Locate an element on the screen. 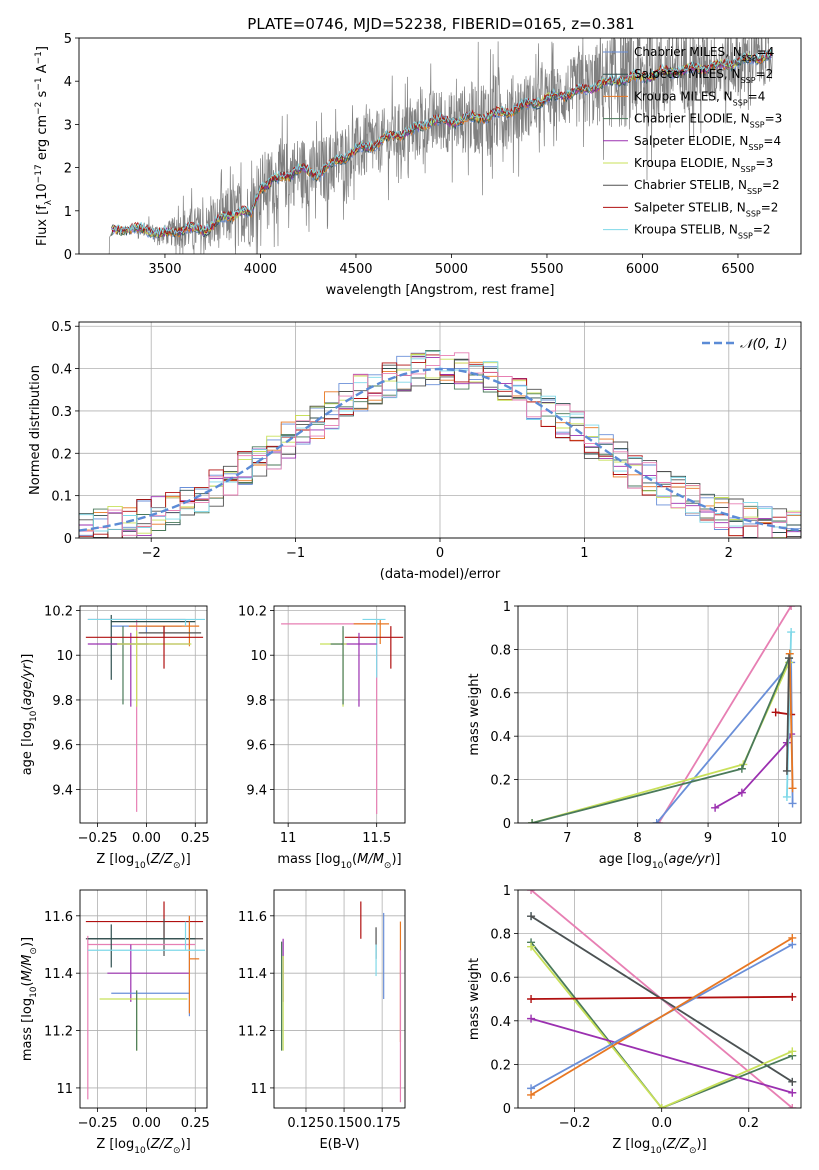 This screenshot has width=819, height=1170. mass-weight-vs-age-ylabel: mass weight is located at coordinates (474, 714).